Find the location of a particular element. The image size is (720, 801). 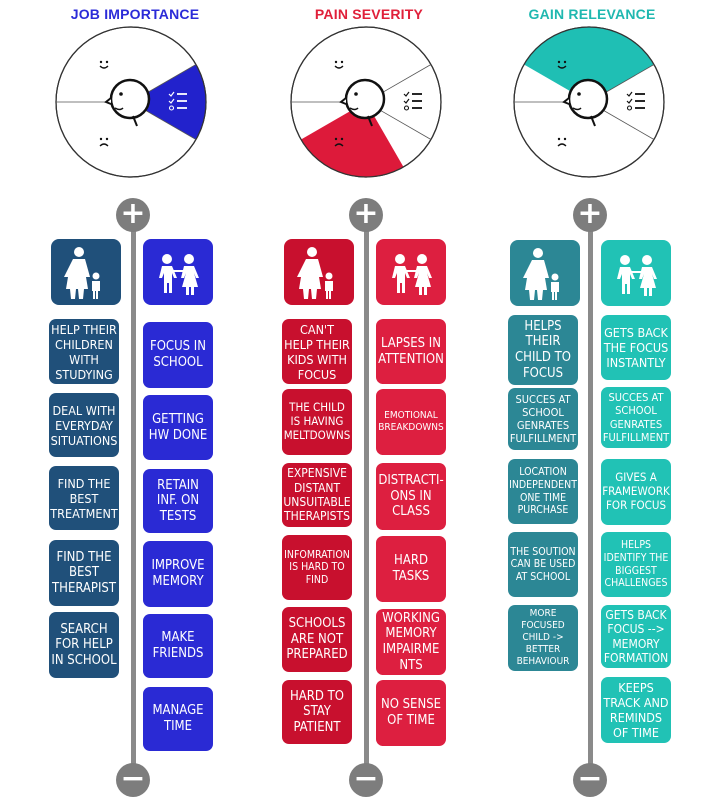

child-card: GETTING HW DONE is located at coordinates (178, 427).